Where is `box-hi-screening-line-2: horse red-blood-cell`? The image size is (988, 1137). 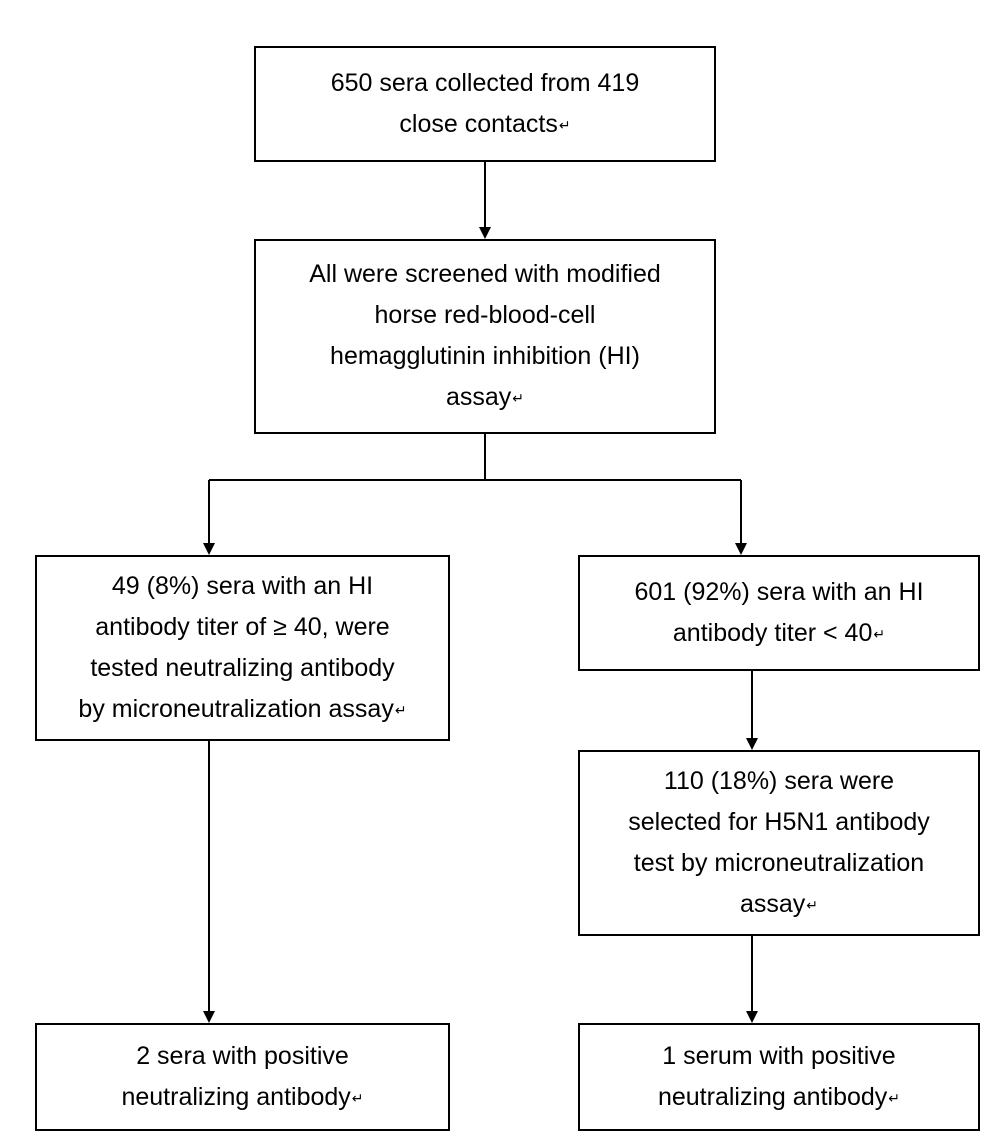 box-hi-screening-line-2: horse red-blood-cell is located at coordinates (485, 315).